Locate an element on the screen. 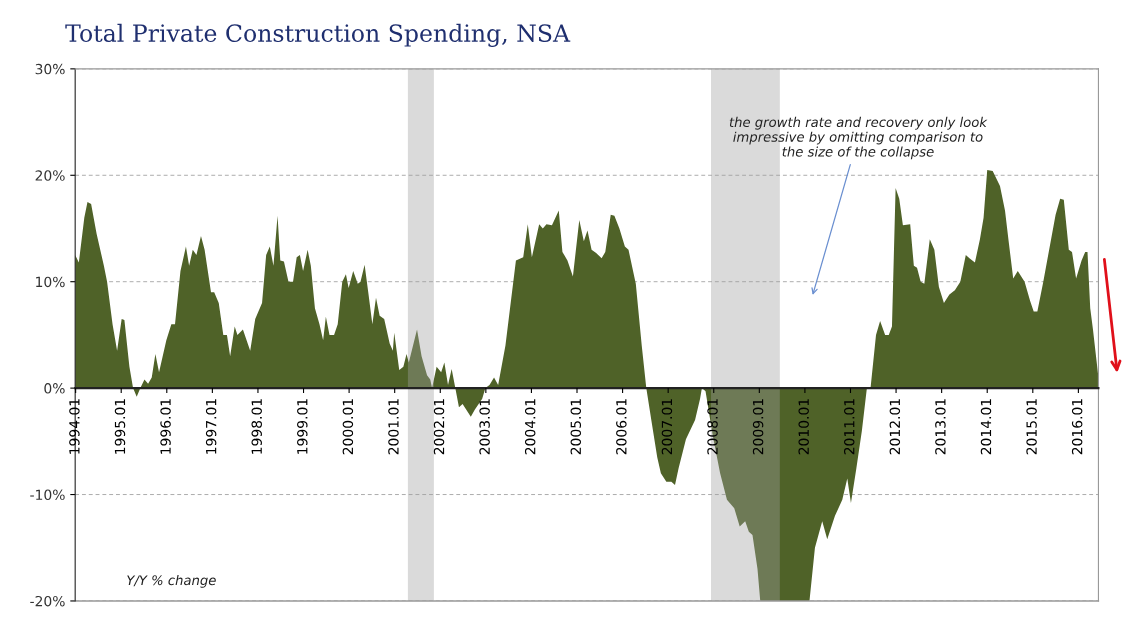  y-tick-label: -10% is located at coordinates (47, 495).